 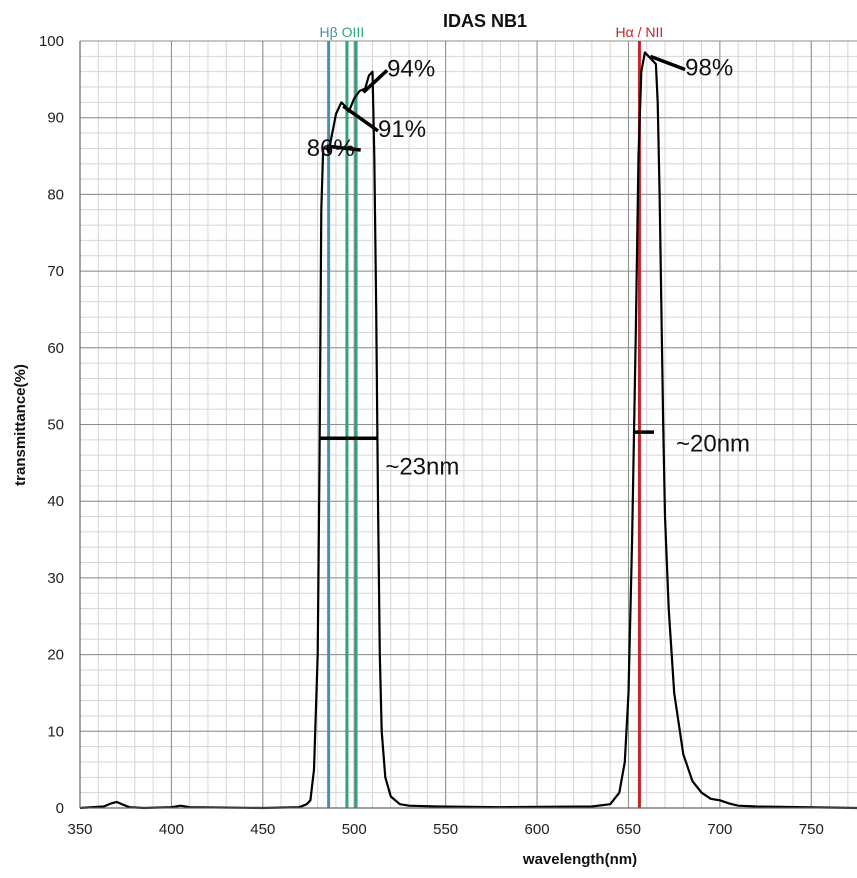 What do you see at coordinates (55, 194) in the screenshot?
I see `y-tick-label: 80` at bounding box center [55, 194].